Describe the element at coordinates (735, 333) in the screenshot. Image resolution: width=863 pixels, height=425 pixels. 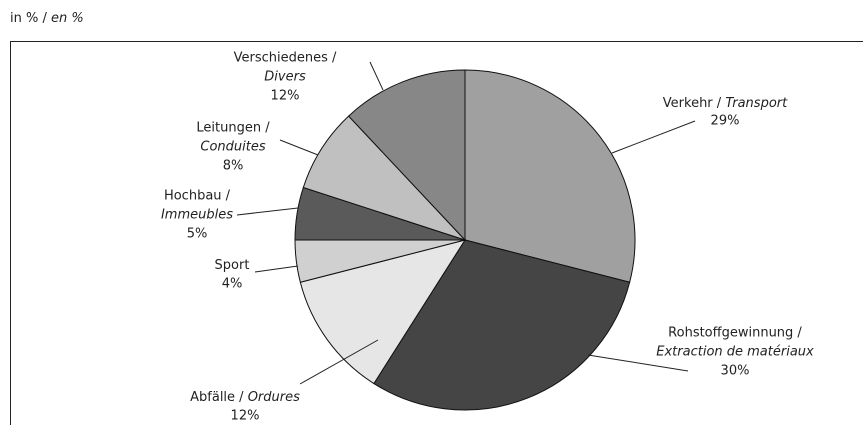
I see `label-de: Rohstoffgewinnung /` at that location.